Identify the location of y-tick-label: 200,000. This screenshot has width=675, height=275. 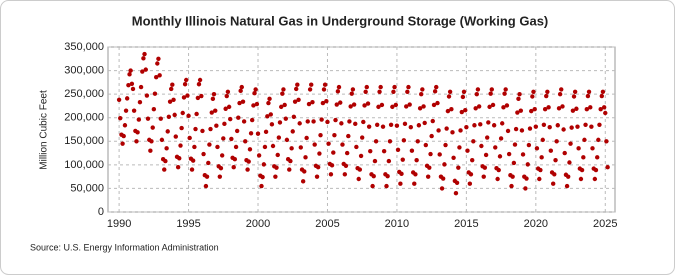
(84, 118).